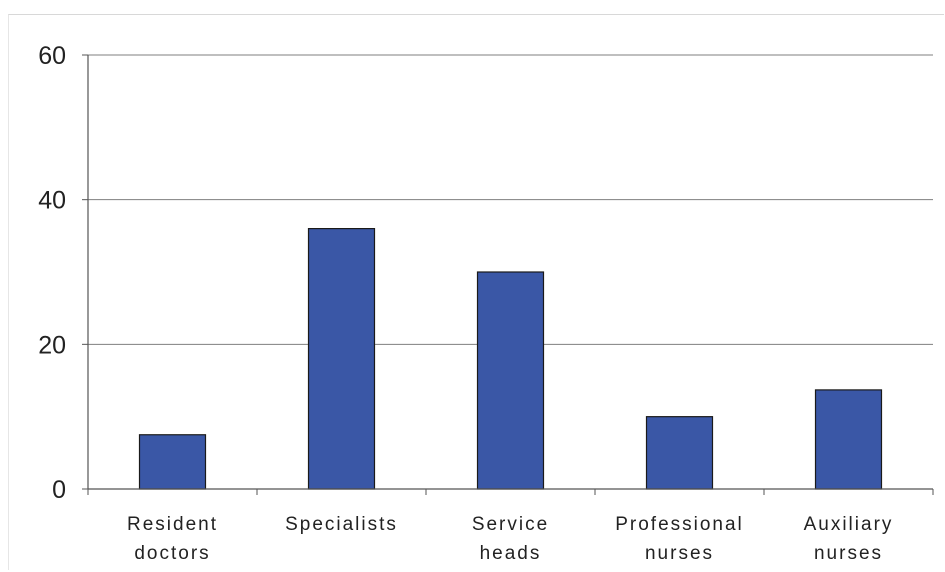 This screenshot has height=572, width=945. What do you see at coordinates (510, 524) in the screenshot?
I see `x-tick-label: Service` at bounding box center [510, 524].